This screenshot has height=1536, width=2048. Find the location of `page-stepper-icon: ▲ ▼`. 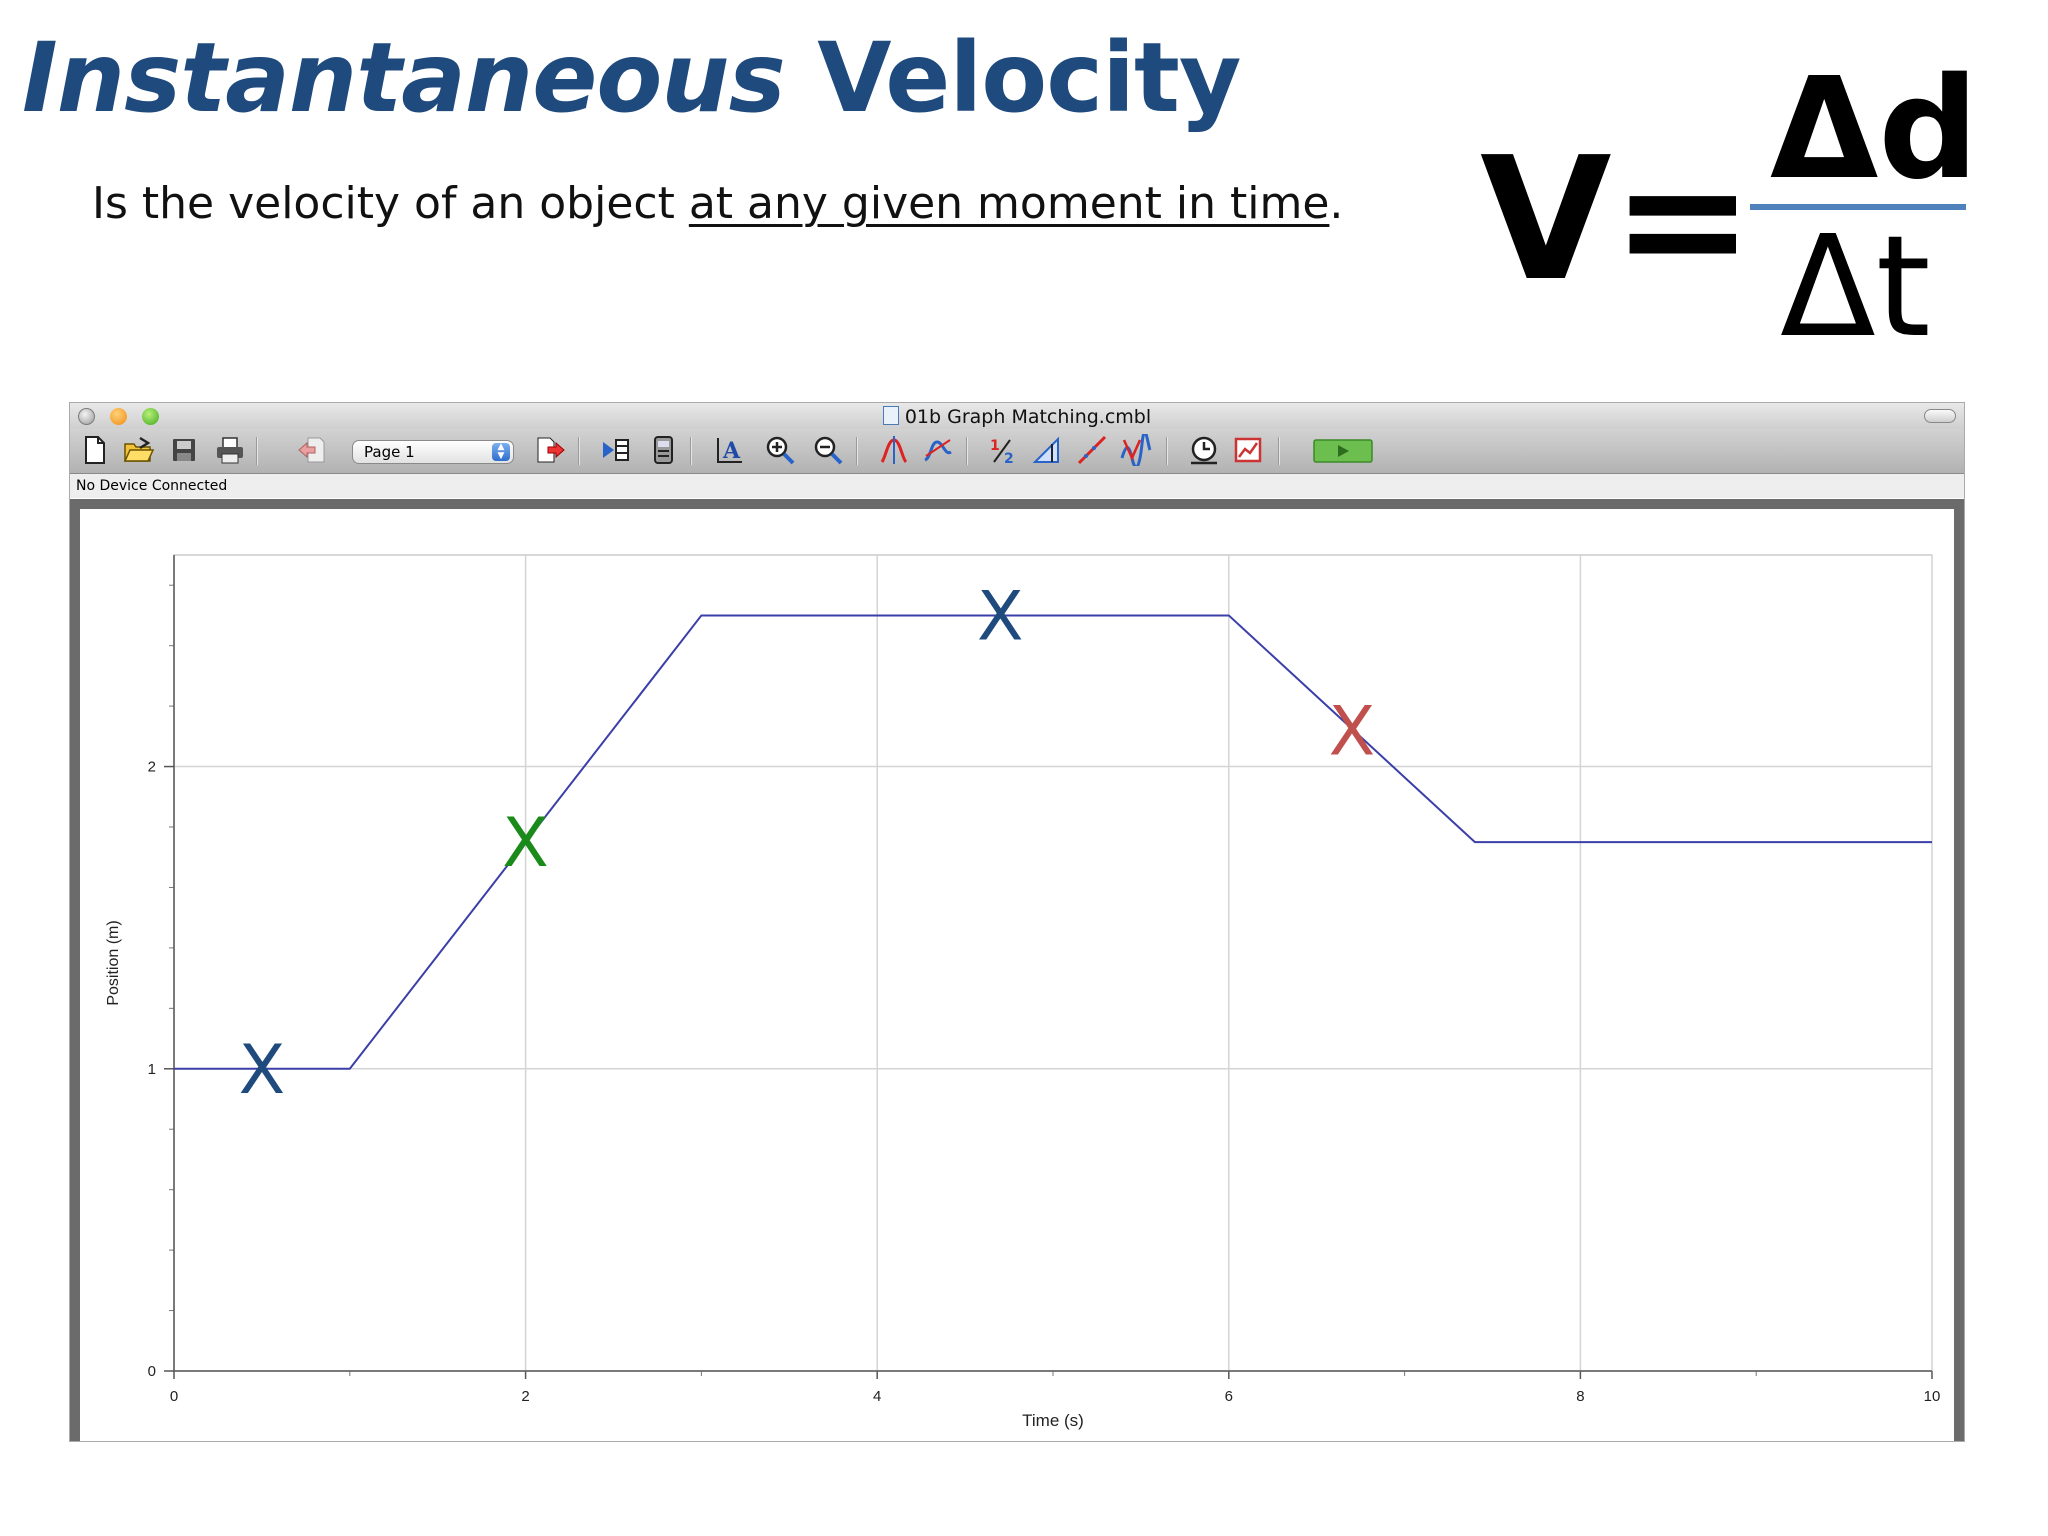

page-stepper-icon: ▲ ▼ is located at coordinates (501, 452).